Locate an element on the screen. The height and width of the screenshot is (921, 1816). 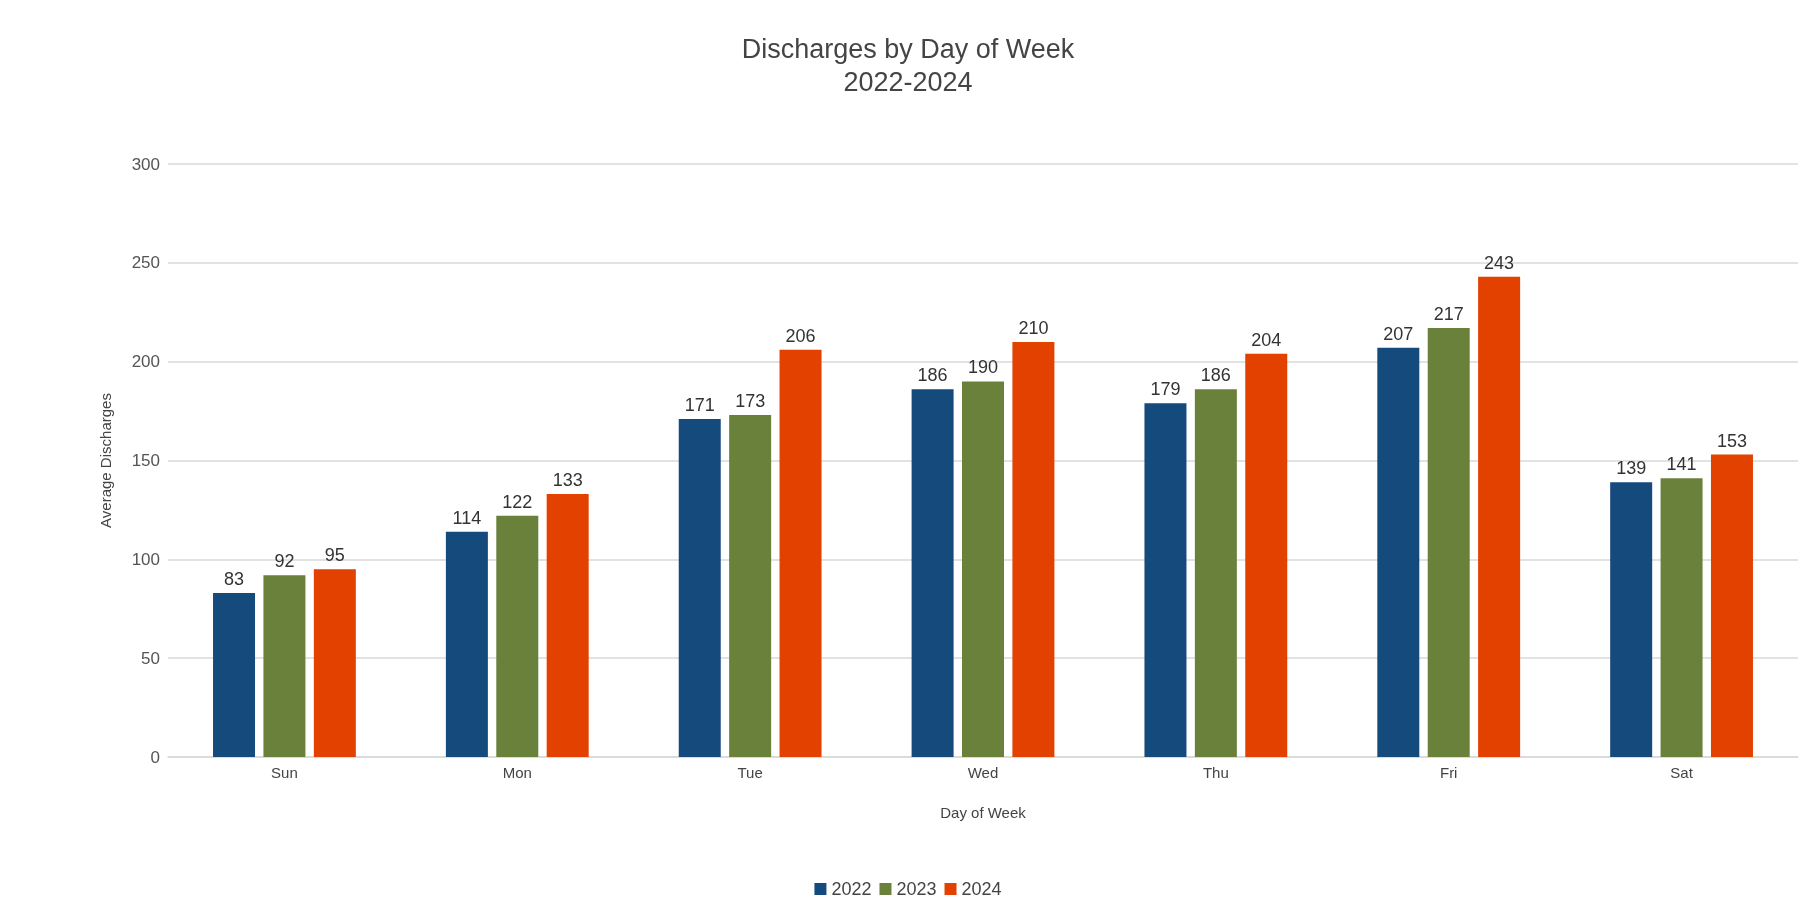
data-label: 92 is located at coordinates (284, 561).